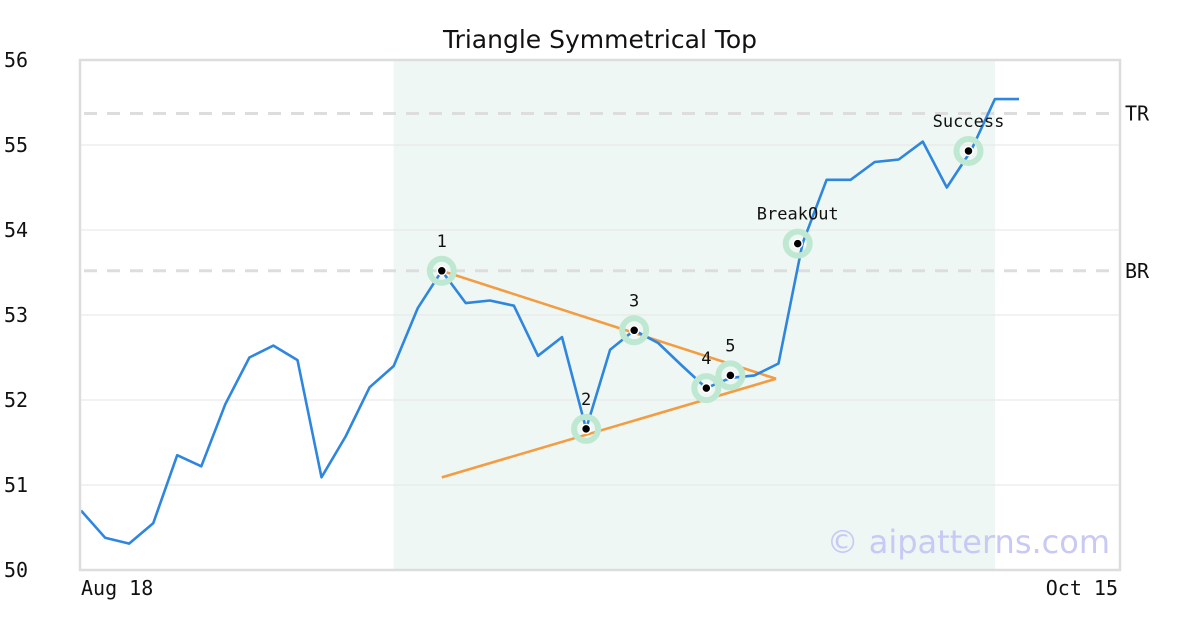 The height and width of the screenshot is (630, 1200). What do you see at coordinates (969, 122) in the screenshot?
I see `point-label: Success` at bounding box center [969, 122].